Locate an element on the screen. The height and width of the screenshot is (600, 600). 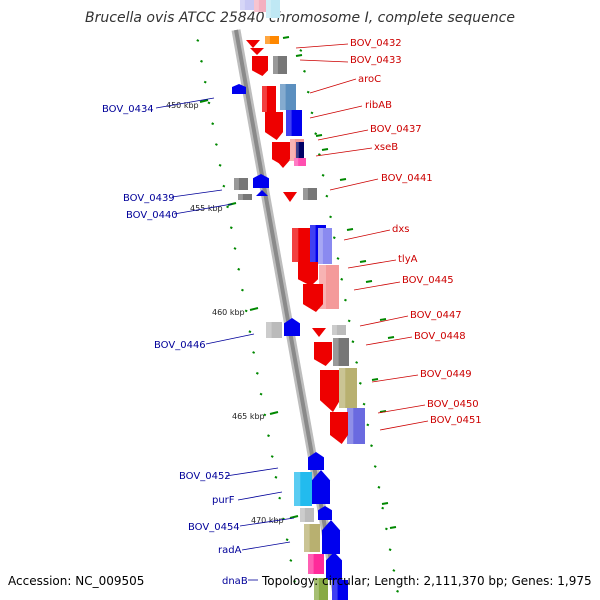
gene-label: BOV_0446 is located at coordinates (180, 345).